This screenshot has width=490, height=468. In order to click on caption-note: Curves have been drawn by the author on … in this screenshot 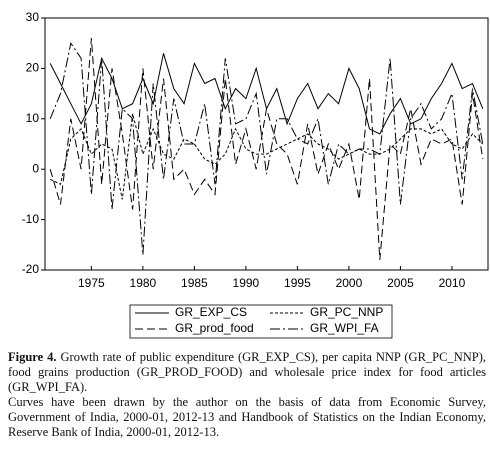, I will do `click(247, 417)`.